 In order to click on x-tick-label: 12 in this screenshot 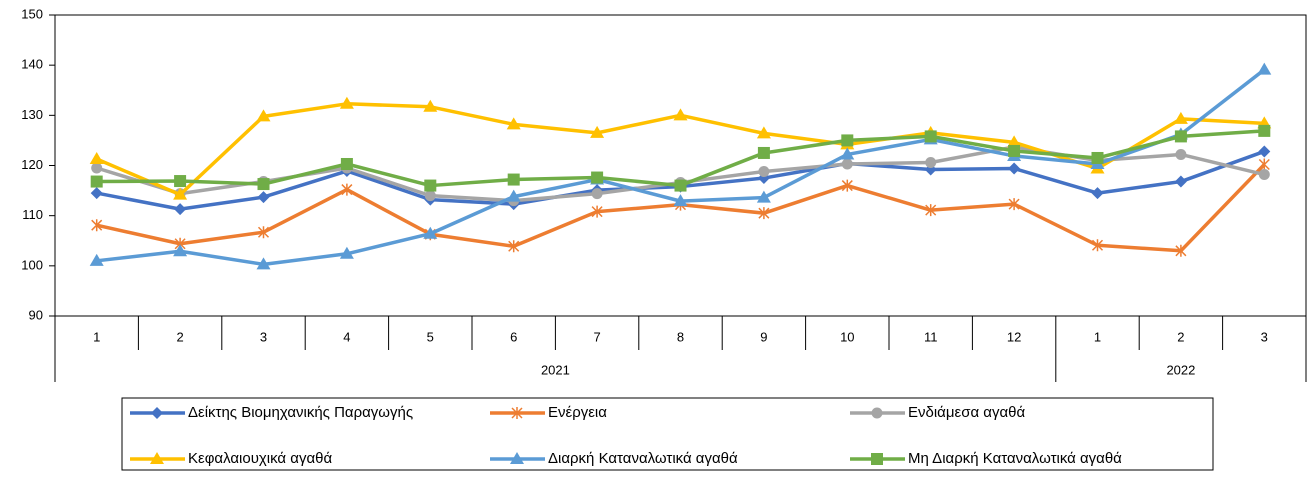, I will do `click(1014, 336)`.